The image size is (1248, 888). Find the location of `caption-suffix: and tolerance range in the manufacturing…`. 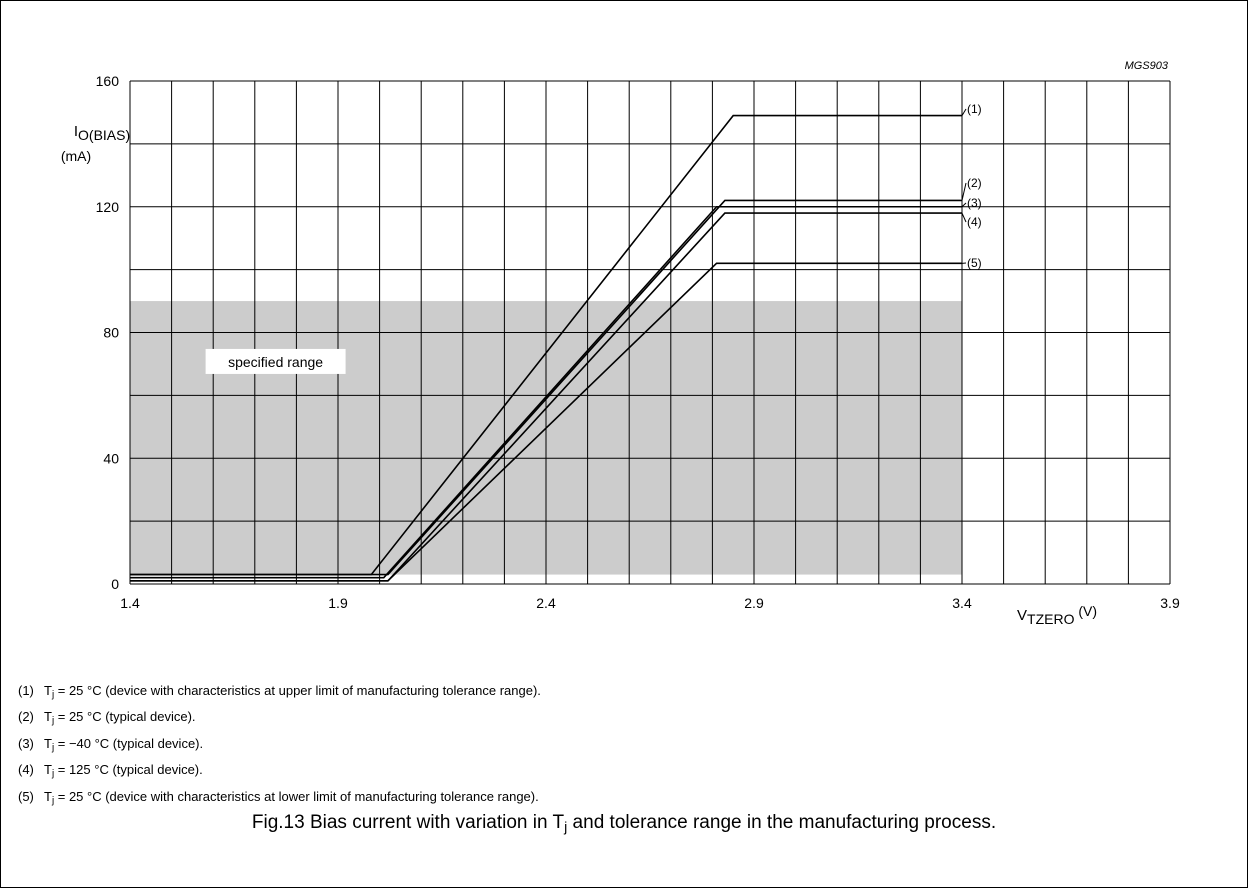

caption-suffix: and tolerance range in the manufacturing… is located at coordinates (781, 822).